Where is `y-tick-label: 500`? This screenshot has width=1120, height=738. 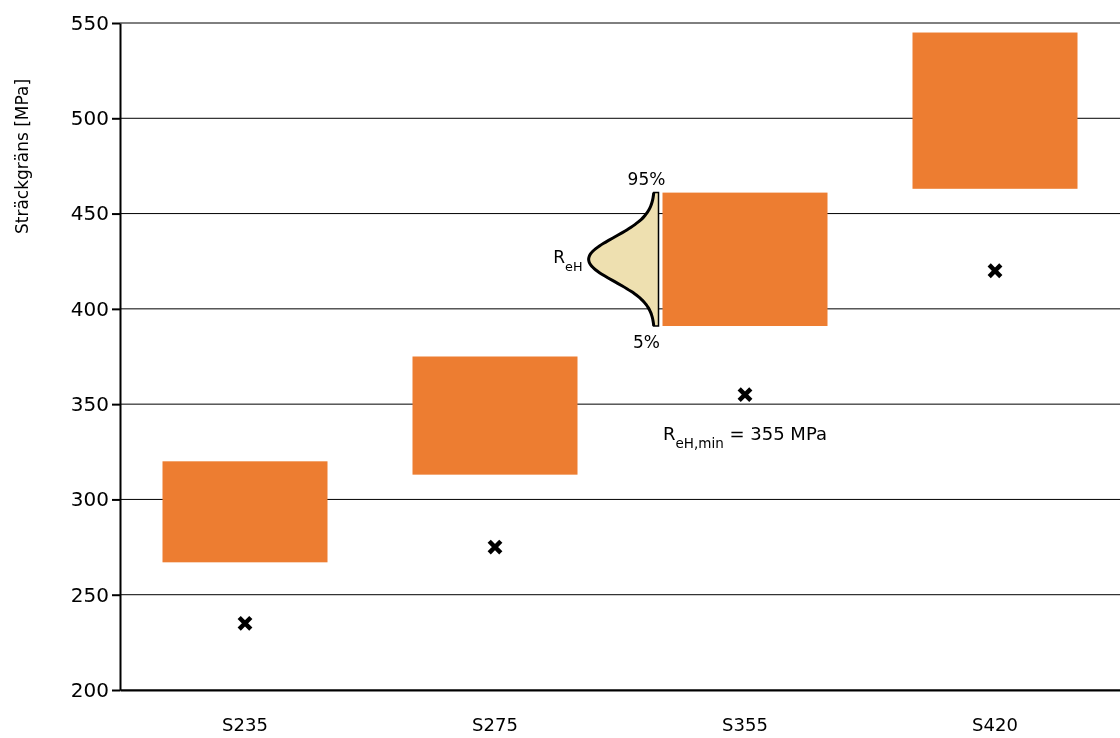
y-tick-label: 500 is located at coordinates (89, 118).